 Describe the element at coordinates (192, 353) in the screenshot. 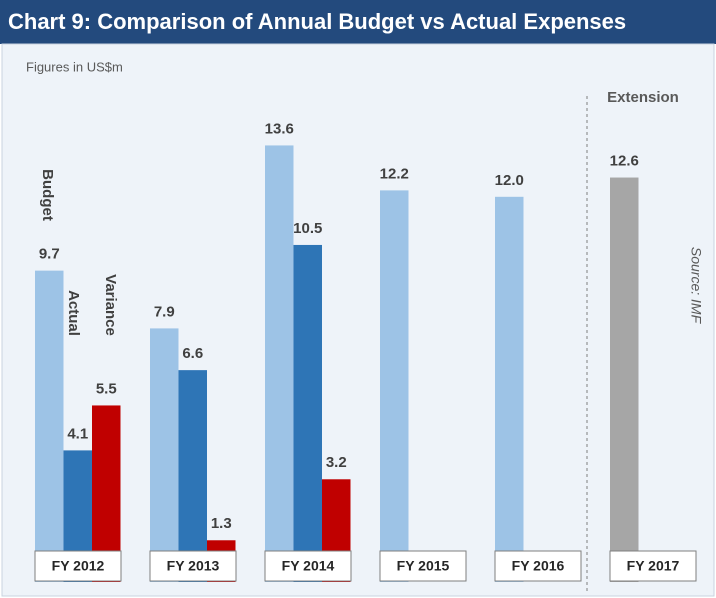

I see `value-label: 6.6` at that location.